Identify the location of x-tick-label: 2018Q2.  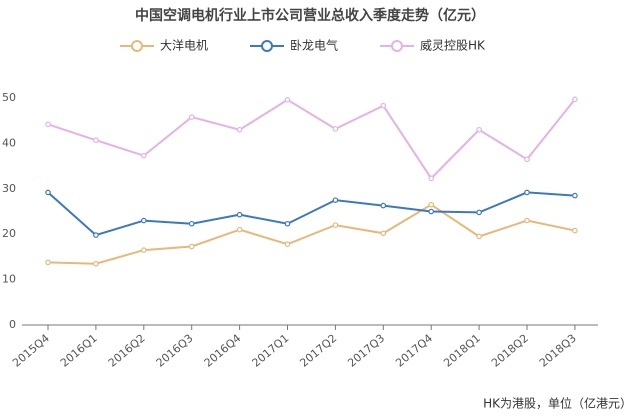
(510, 351).